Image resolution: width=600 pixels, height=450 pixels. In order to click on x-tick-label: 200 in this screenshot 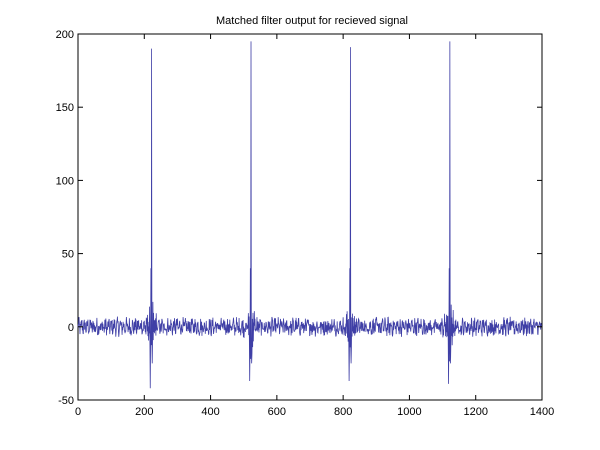, I will do `click(144, 412)`.